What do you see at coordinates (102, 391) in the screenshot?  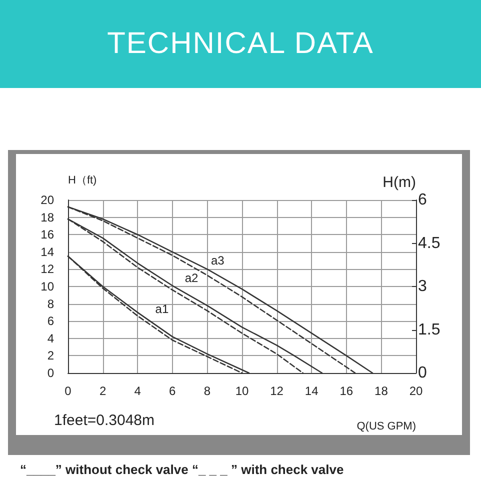 I see `x-tick-label: 2` at bounding box center [102, 391].